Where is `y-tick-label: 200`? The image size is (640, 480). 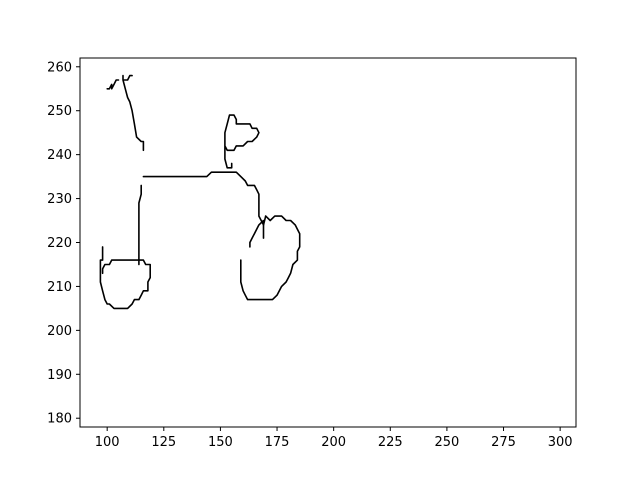
y-tick-label: 200 is located at coordinates (59, 331).